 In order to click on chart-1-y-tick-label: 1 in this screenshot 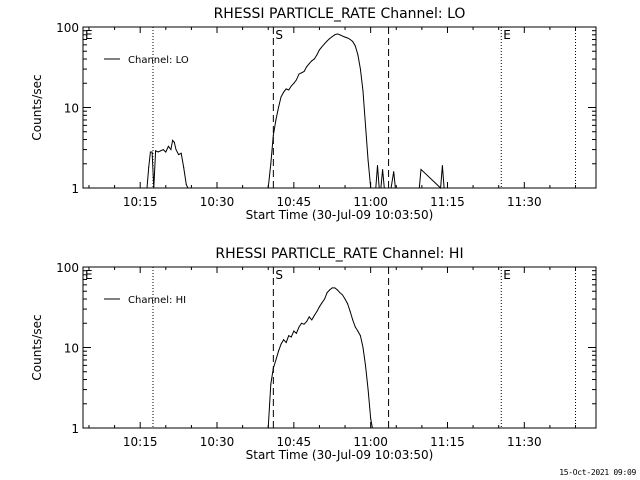, I will do `click(75, 189)`.